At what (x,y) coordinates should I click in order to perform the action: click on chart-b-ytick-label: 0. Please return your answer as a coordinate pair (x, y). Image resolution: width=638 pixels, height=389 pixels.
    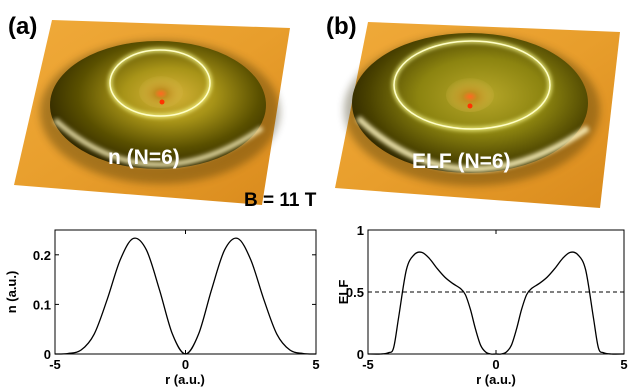
    Looking at the image, I should click on (360, 354).